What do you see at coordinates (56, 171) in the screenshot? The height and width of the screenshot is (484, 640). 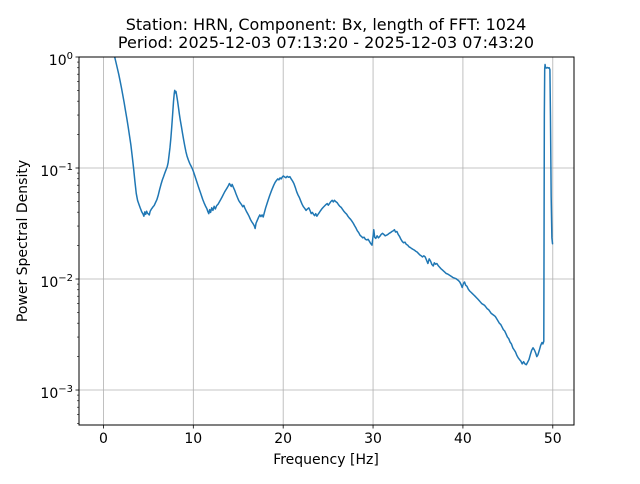 I see `y-tick-label: 10⁻¹` at bounding box center [56, 171].